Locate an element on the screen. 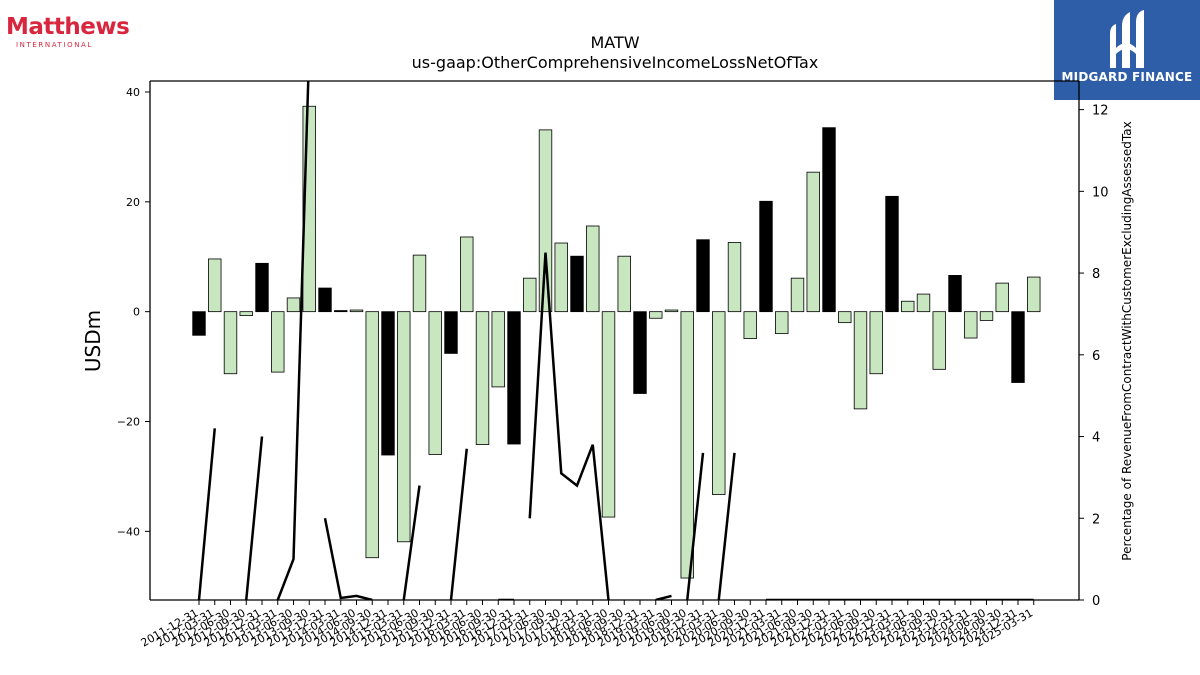 This screenshot has height=675, width=1200. matthews-logo-sub: INTERNATIONAL is located at coordinates (54, 45).